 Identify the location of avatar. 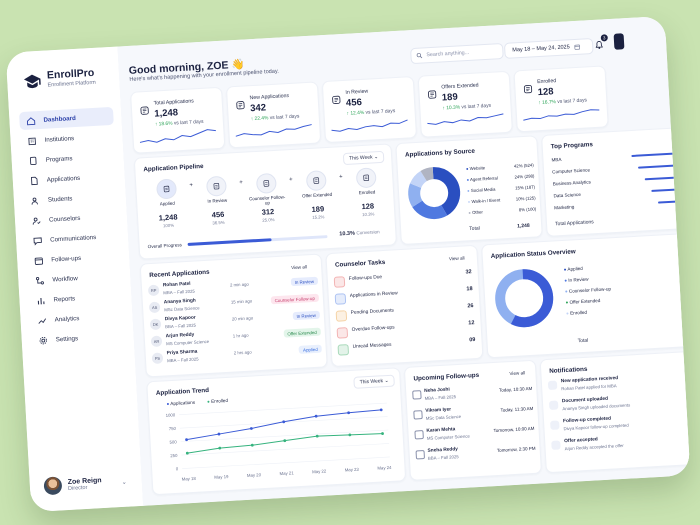
(53, 486).